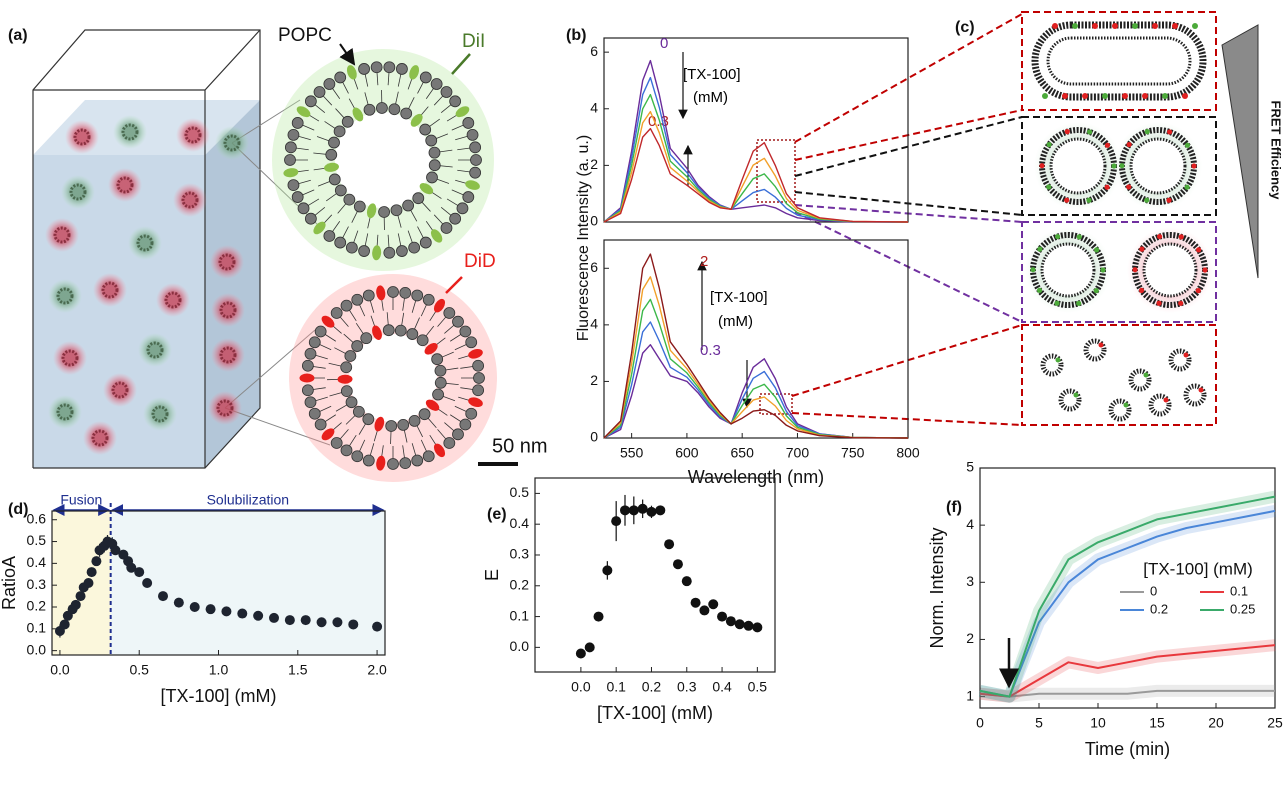  What do you see at coordinates (965, 27) in the screenshot?
I see `panel-label: (c)` at bounding box center [965, 27].